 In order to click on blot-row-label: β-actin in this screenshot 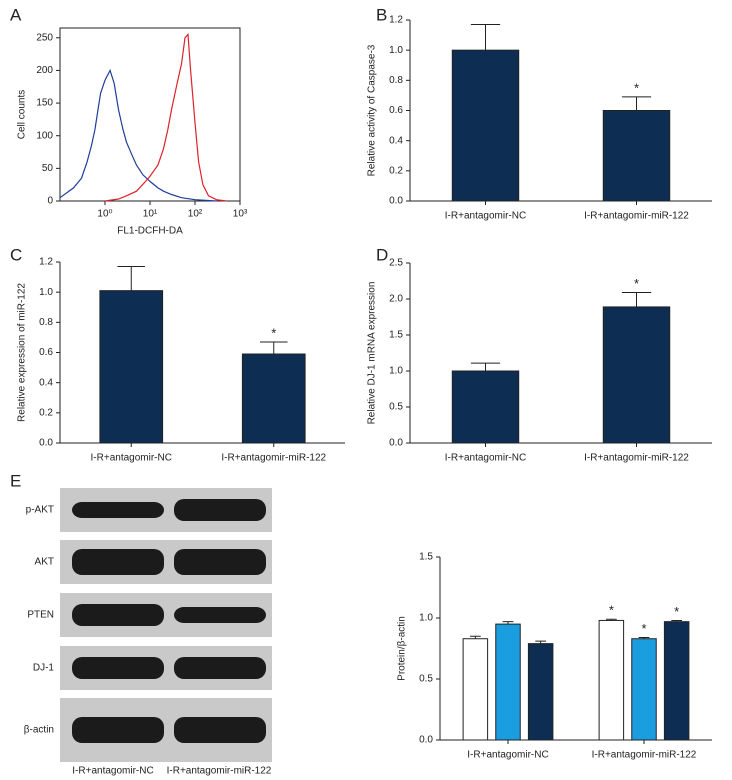, I will do `click(39, 730)`.